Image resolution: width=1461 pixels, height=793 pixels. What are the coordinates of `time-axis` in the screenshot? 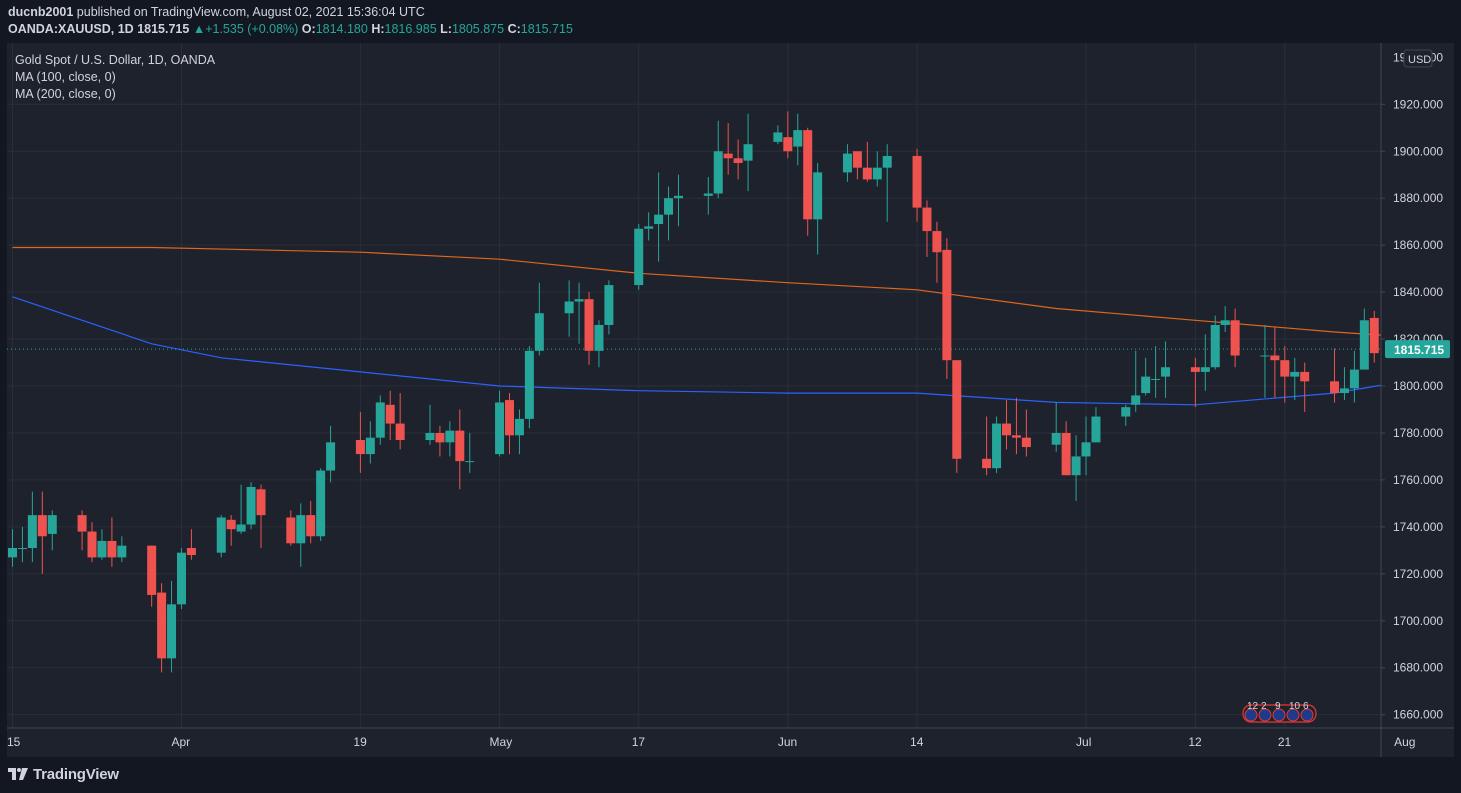 It's located at (730, 742).